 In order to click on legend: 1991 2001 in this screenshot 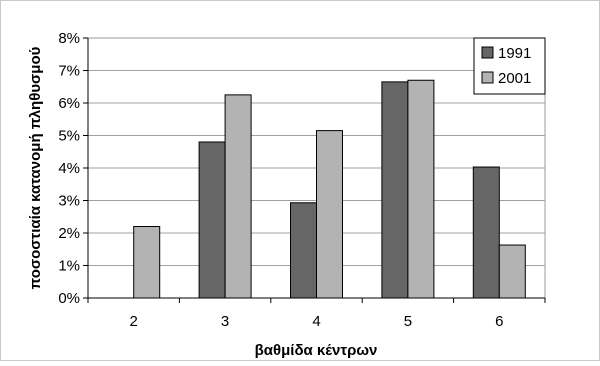, I will do `click(509, 66)`.